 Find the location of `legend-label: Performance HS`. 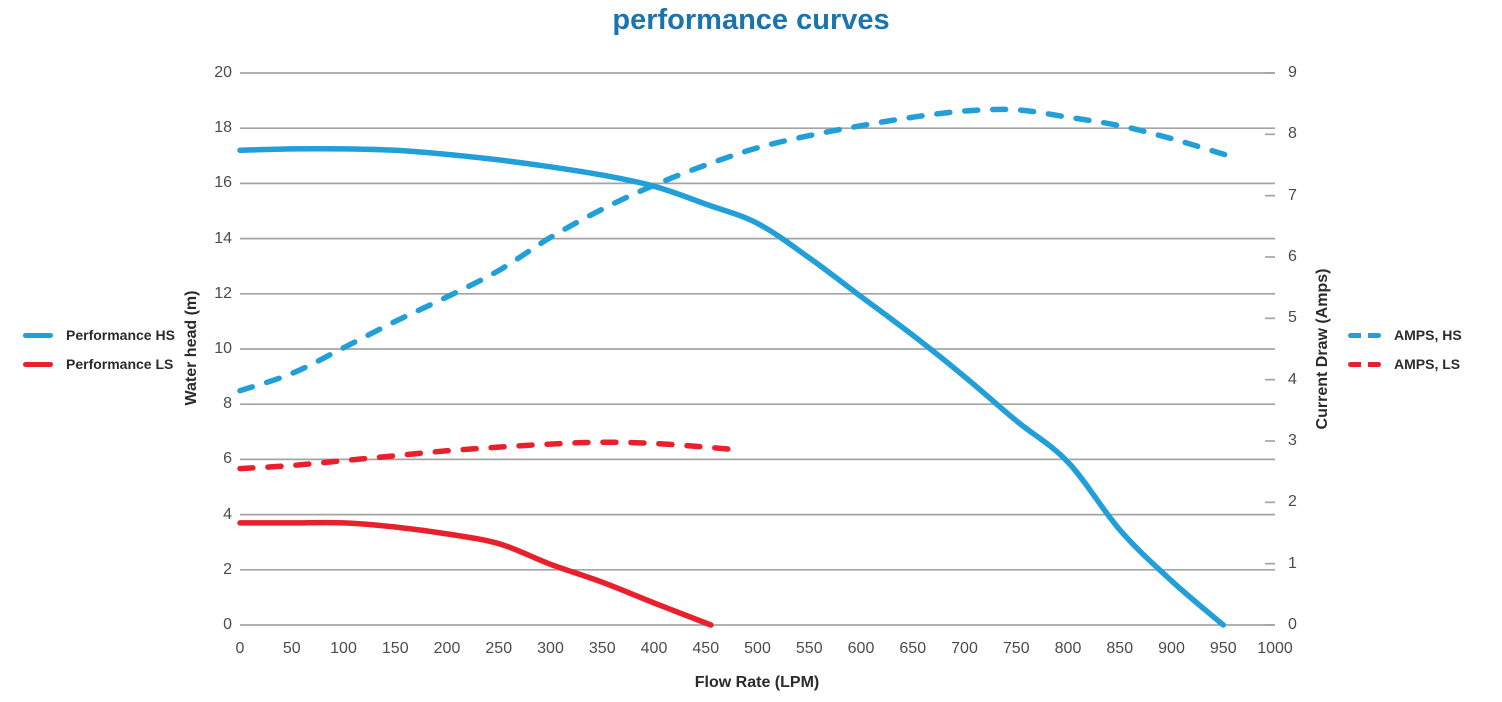

legend-label: Performance HS is located at coordinates (120, 335).